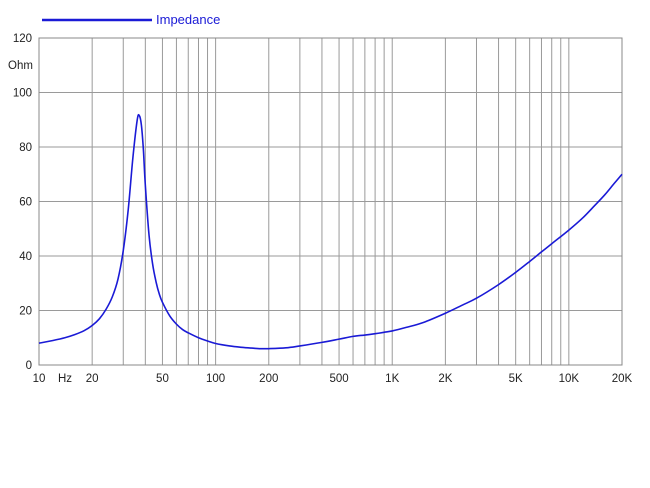  I want to click on x-tick-label: 10, so click(39, 379).